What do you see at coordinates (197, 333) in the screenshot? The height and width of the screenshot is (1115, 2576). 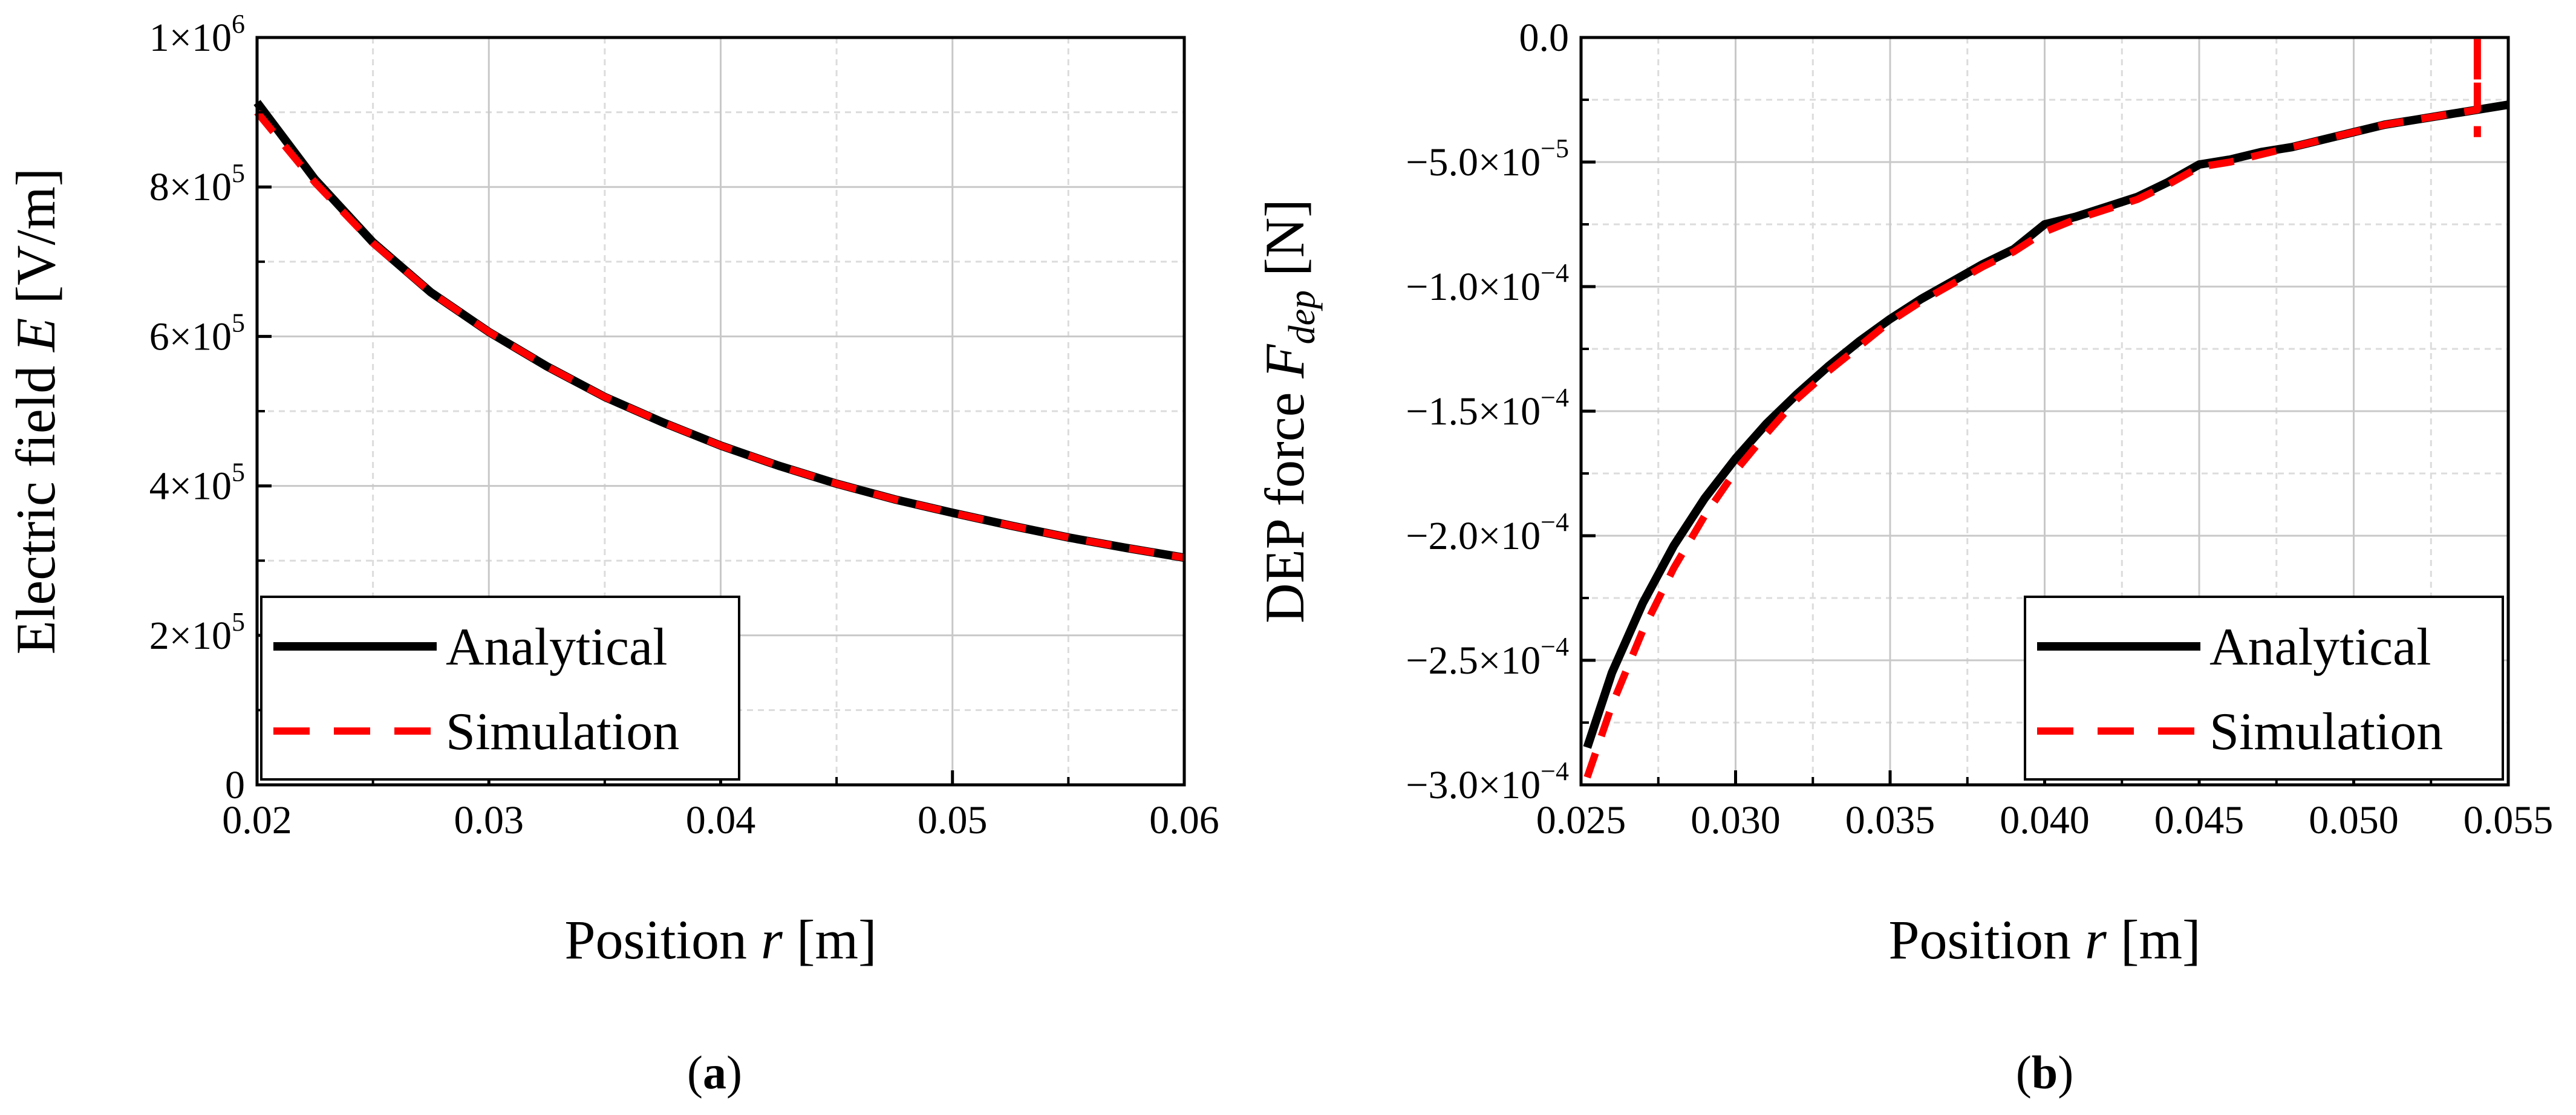 I see `panel-a-y-tick-label: 6×10⁵` at bounding box center [197, 333].